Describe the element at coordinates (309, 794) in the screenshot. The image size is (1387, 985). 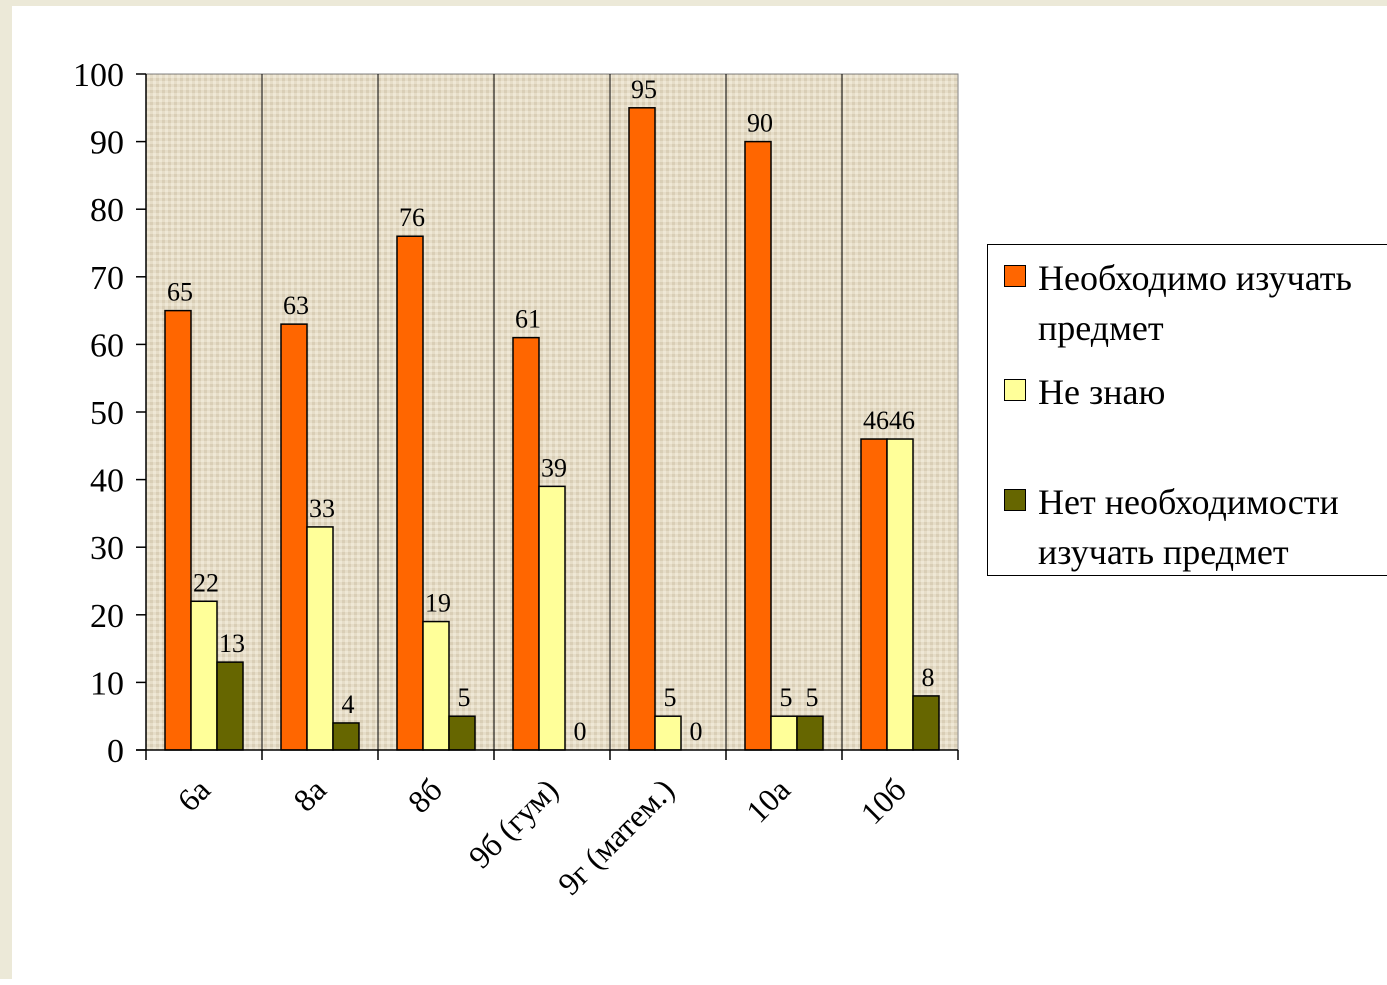
I see `x-category-label: 8а` at that location.